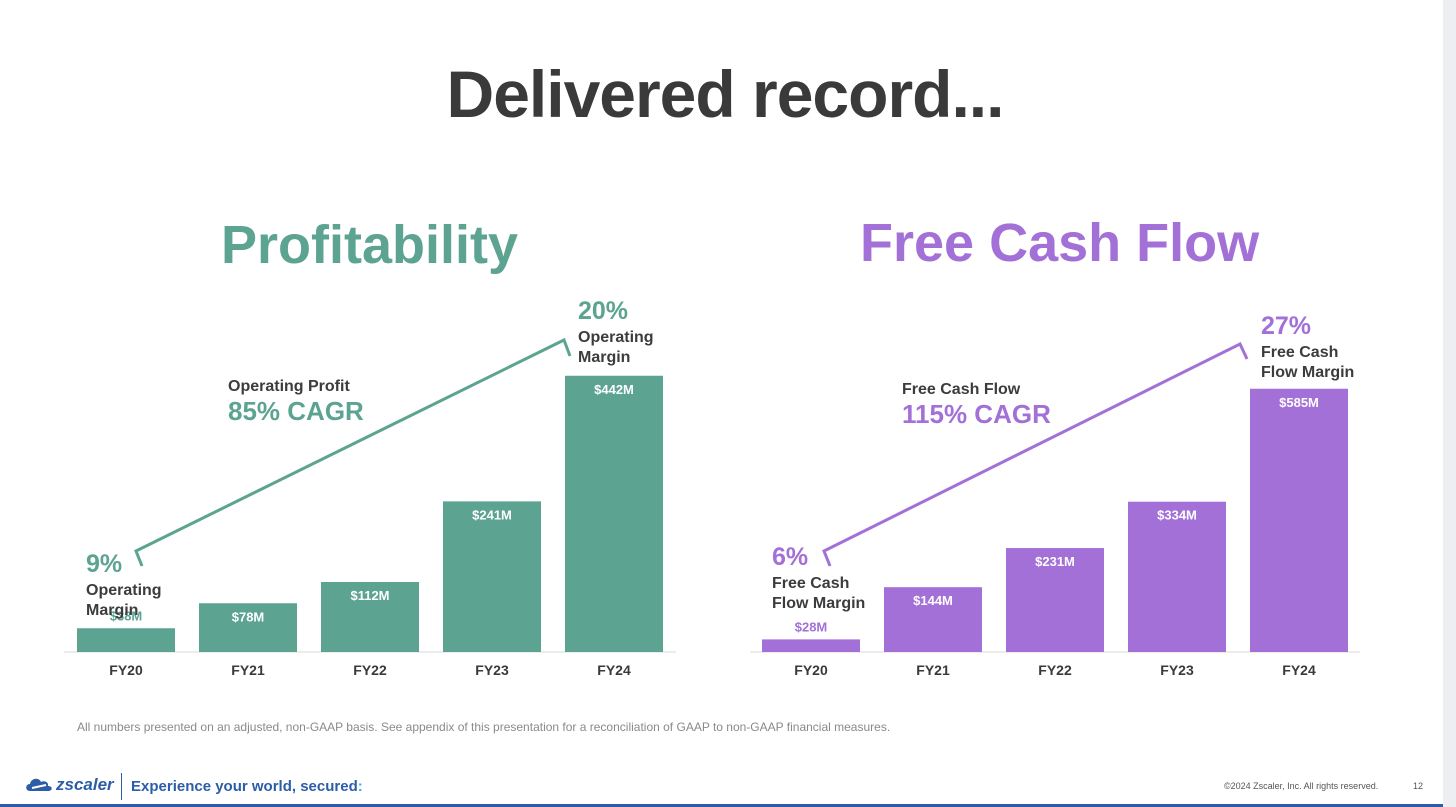 The width and height of the screenshot is (1456, 807). What do you see at coordinates (1418, 786) in the screenshot?
I see `page-number: 12` at bounding box center [1418, 786].